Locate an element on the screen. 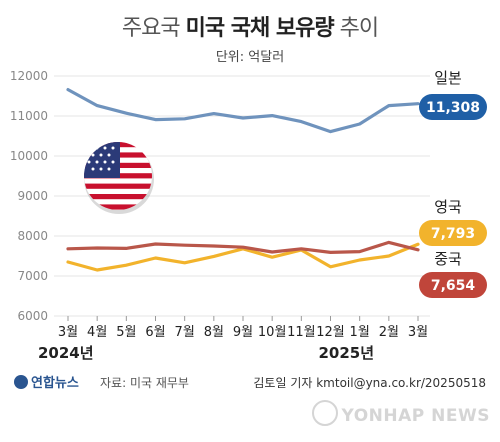 The width and height of the screenshot is (500, 442). yonhap-logo: 연합뉴스 is located at coordinates (46, 381).